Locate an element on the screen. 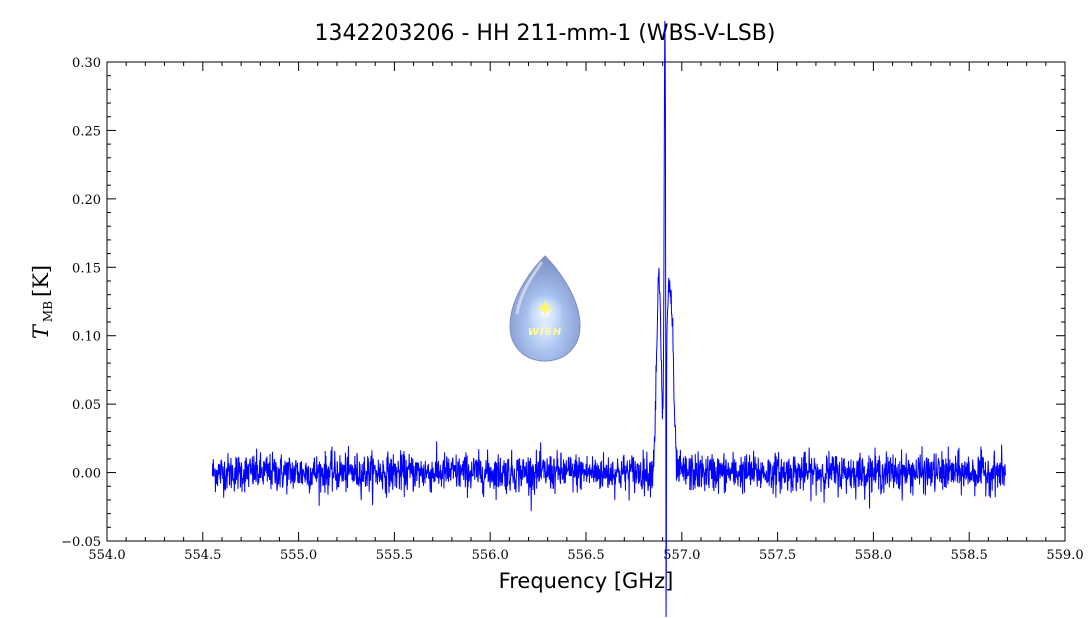 The height and width of the screenshot is (618, 1090). y-tick-label: 0.05 is located at coordinates (86, 405).